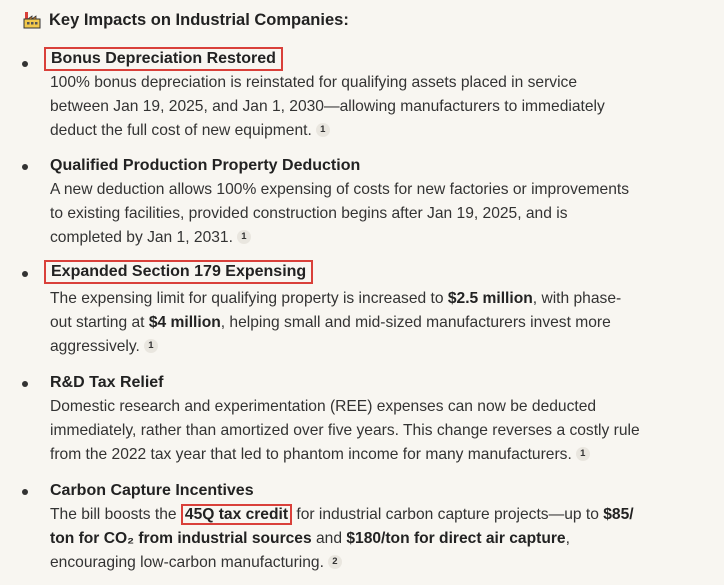  What do you see at coordinates (490, 298) in the screenshot?
I see `amount-highlight: $2.5 million` at bounding box center [490, 298].